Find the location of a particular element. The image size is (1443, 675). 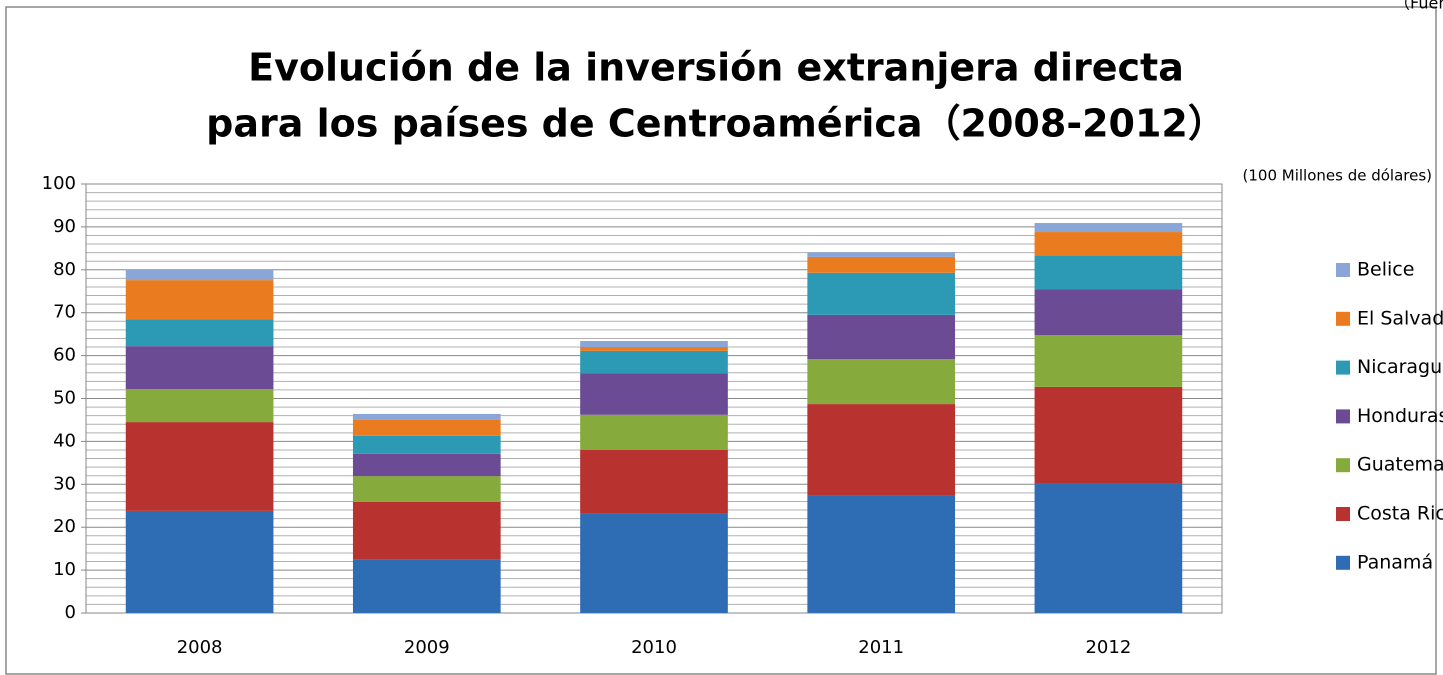

y-tick-label: 100 is located at coordinates (59, 183).